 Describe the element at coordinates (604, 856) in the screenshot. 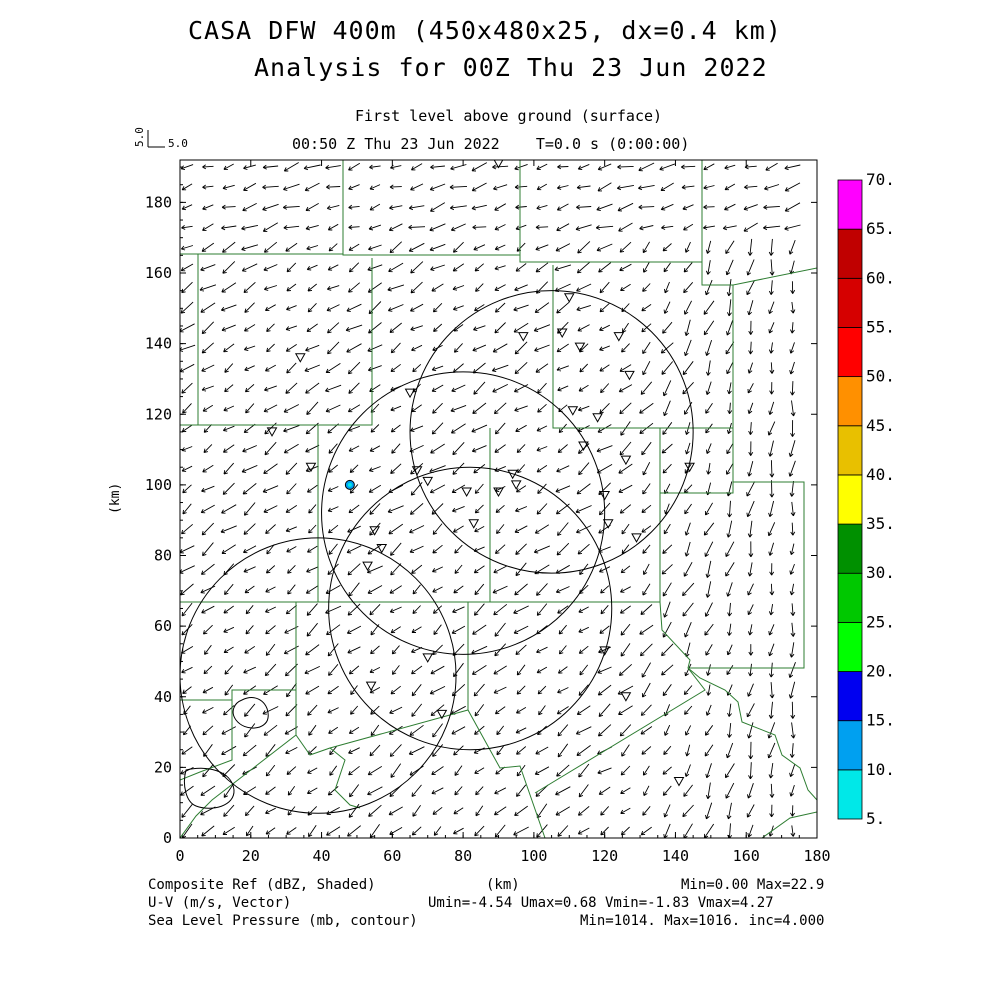

I see `x-tick-label: 120` at that location.